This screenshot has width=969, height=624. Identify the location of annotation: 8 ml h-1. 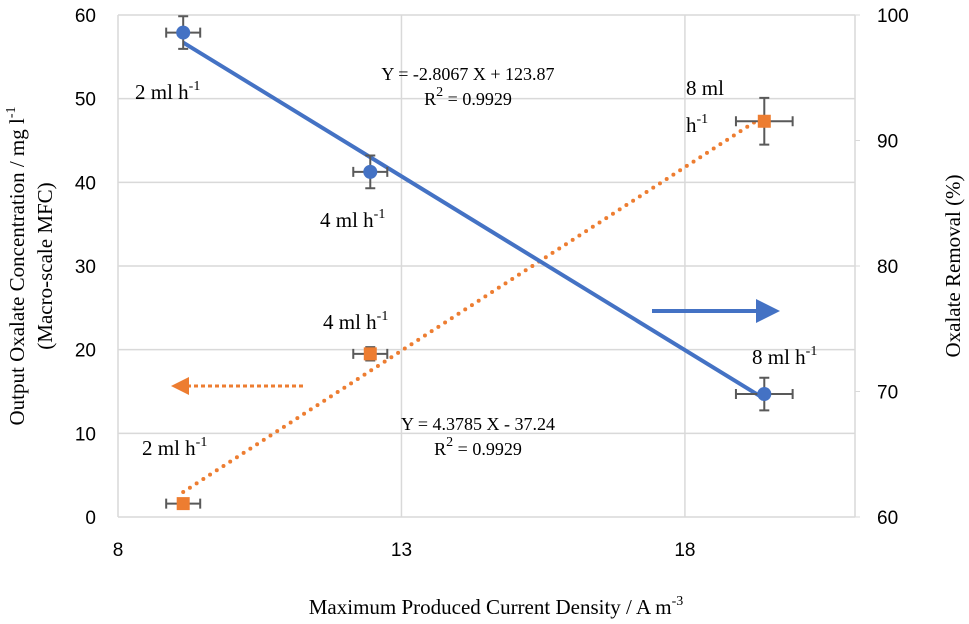
(784, 356).